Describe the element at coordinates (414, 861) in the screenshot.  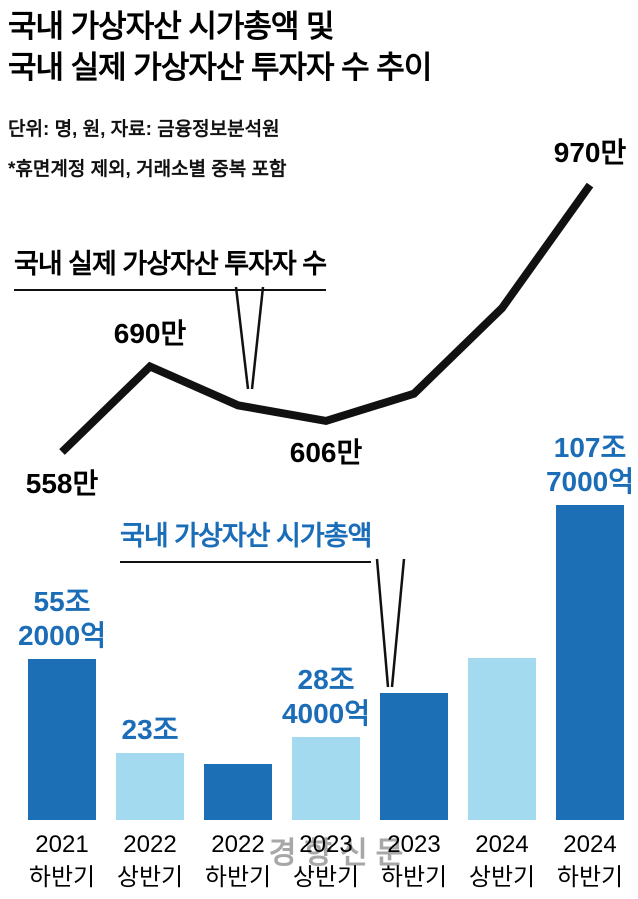
I see `x-axis-label: 2023 하반기` at that location.